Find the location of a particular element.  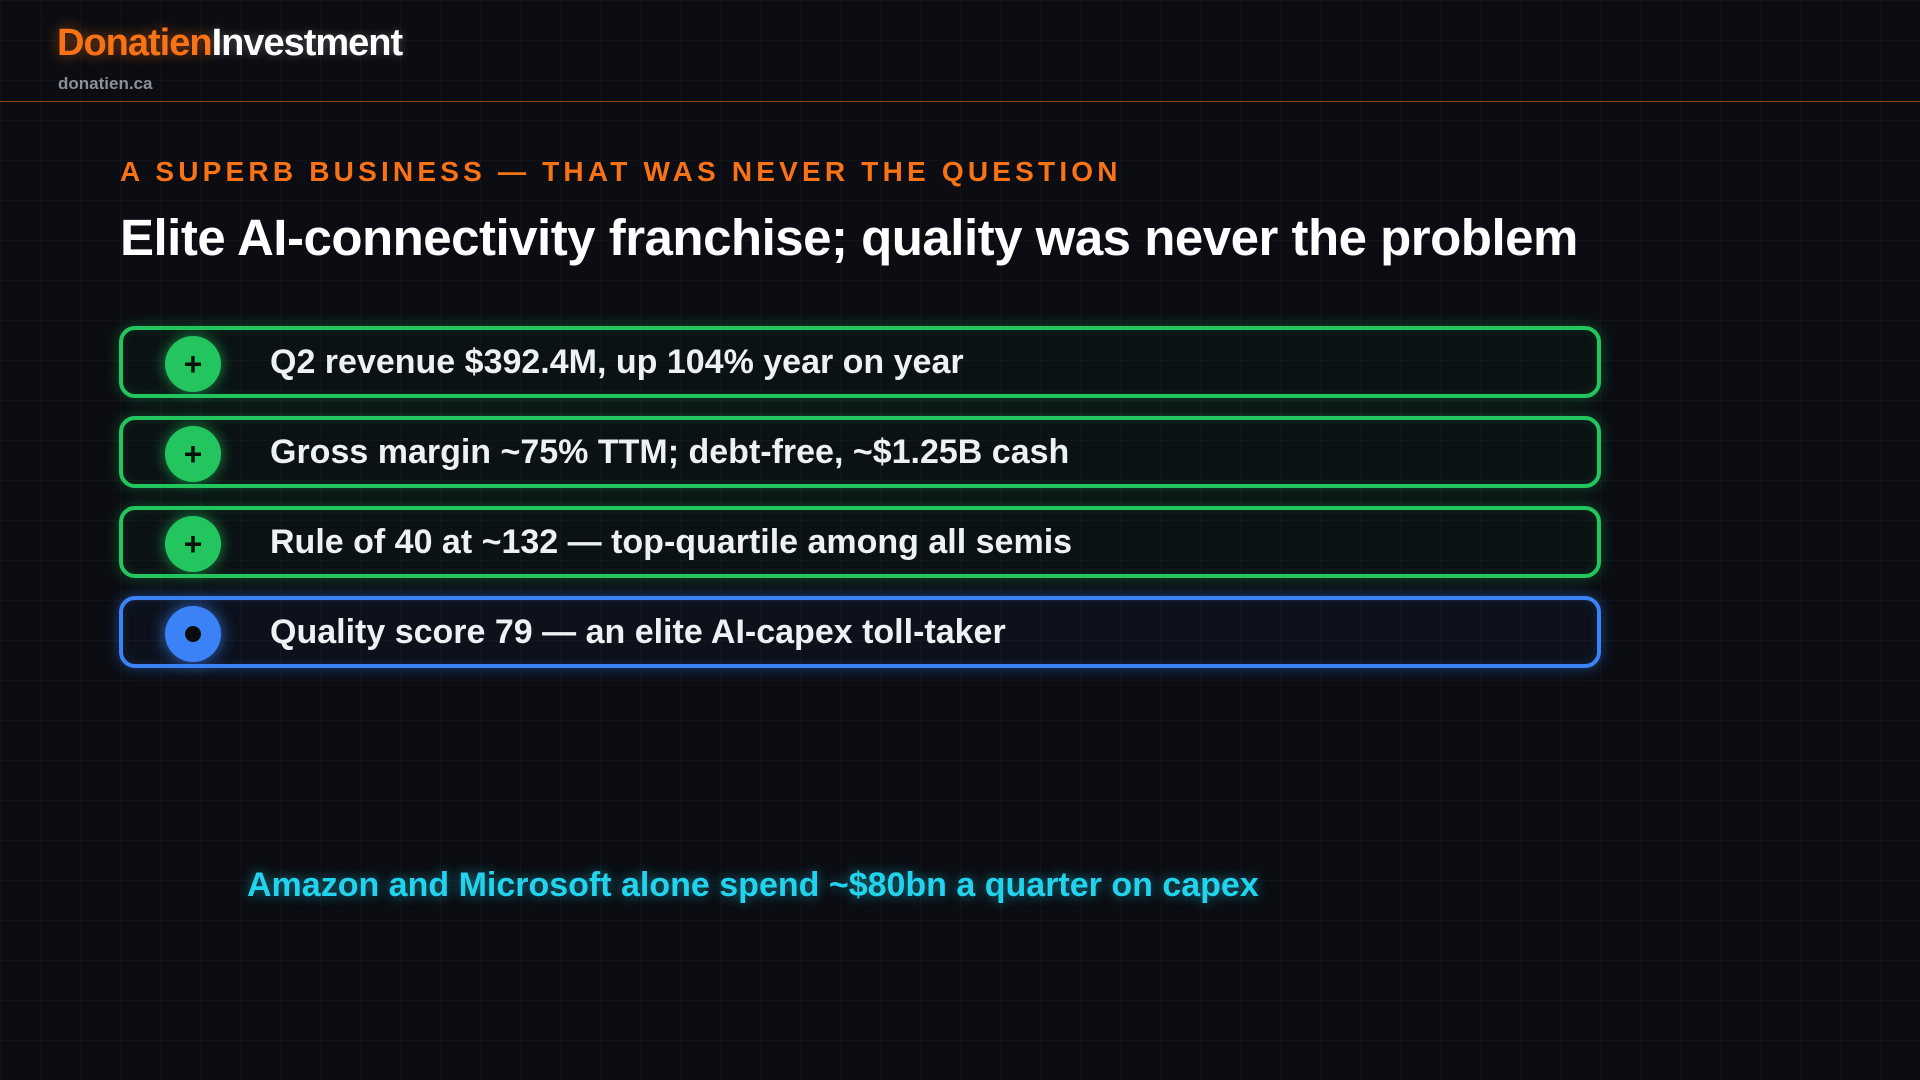

dot-icon-center is located at coordinates (193, 634).